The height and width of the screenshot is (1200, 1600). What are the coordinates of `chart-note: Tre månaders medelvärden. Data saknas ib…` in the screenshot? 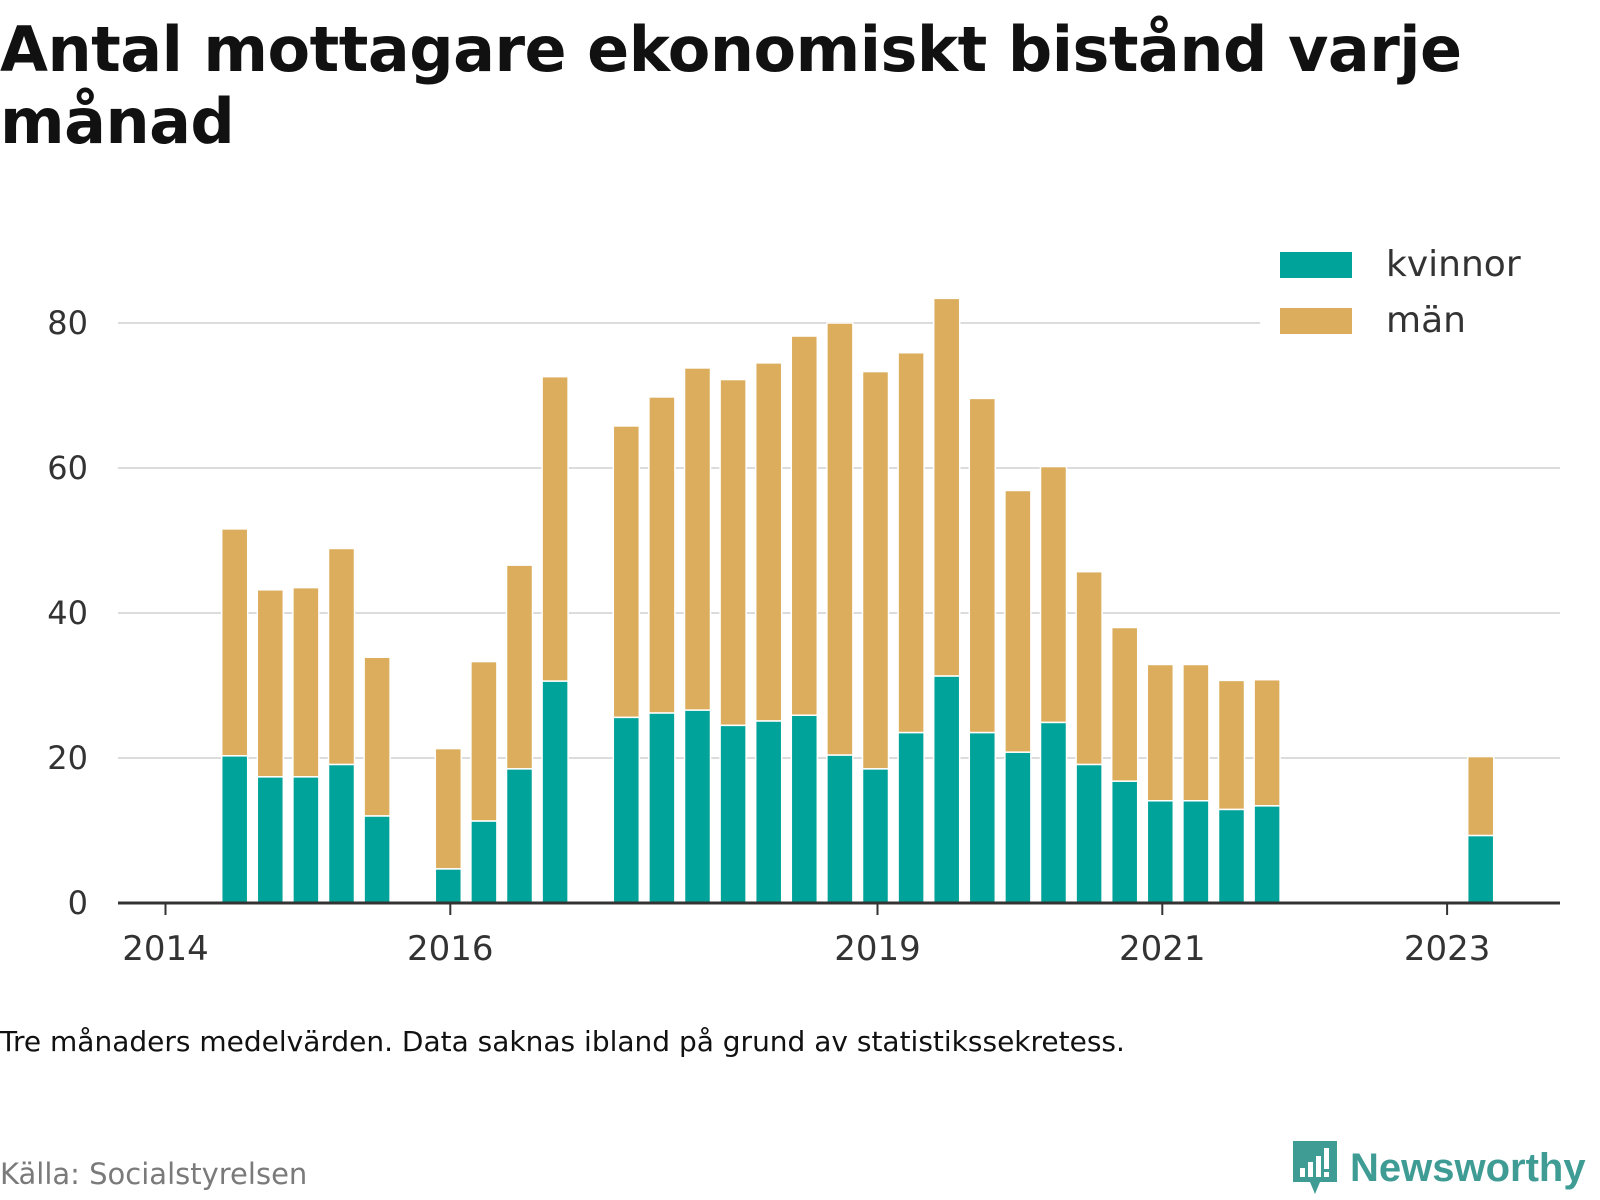 It's located at (562, 1041).